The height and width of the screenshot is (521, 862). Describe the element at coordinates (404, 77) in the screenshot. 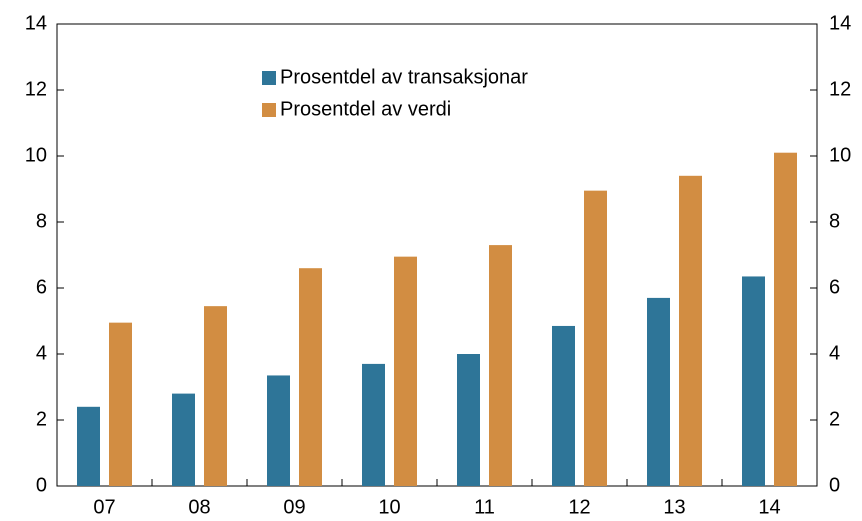

I see `legend-label: Prosentdel av transaksjonar` at that location.